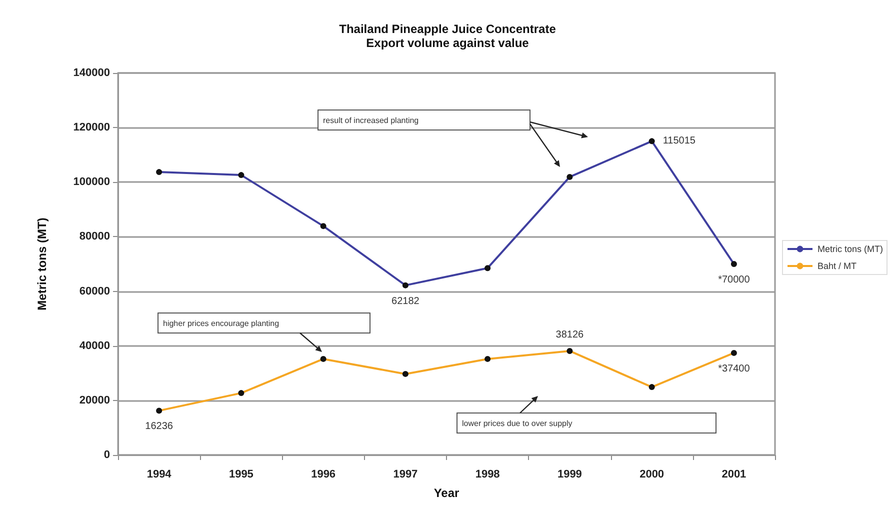  I want to click on x-tick-label: 2000, so click(652, 474).